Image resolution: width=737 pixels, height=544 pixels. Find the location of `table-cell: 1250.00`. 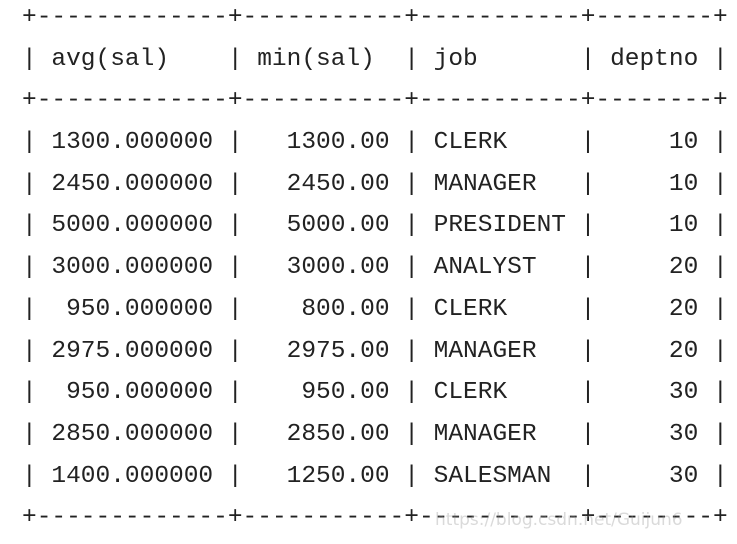

table-cell: 1250.00 is located at coordinates (338, 476).